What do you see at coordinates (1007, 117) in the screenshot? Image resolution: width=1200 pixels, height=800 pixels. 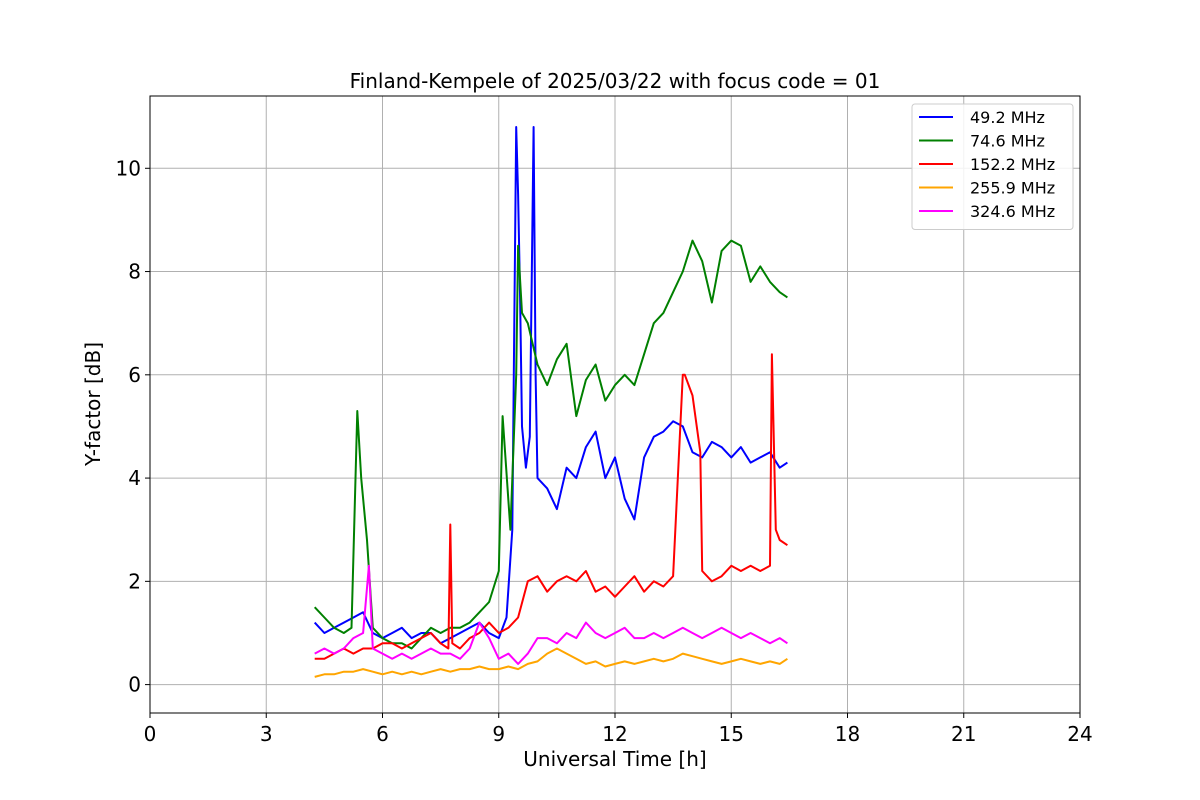 I see `legend-label: 49.2 MHz` at bounding box center [1007, 117].